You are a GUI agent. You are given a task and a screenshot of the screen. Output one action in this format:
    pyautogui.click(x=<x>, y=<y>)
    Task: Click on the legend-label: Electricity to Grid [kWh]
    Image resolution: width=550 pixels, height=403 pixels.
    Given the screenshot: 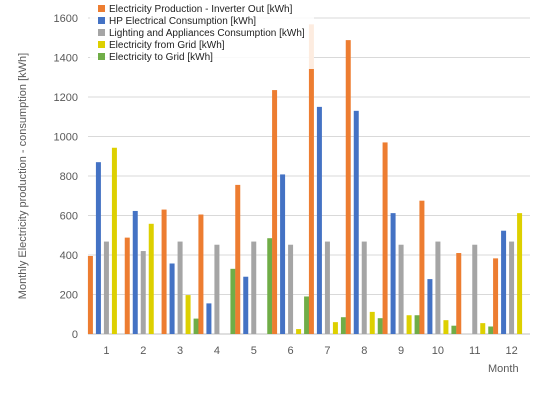 What is the action you would take?
    pyautogui.click(x=161, y=57)
    